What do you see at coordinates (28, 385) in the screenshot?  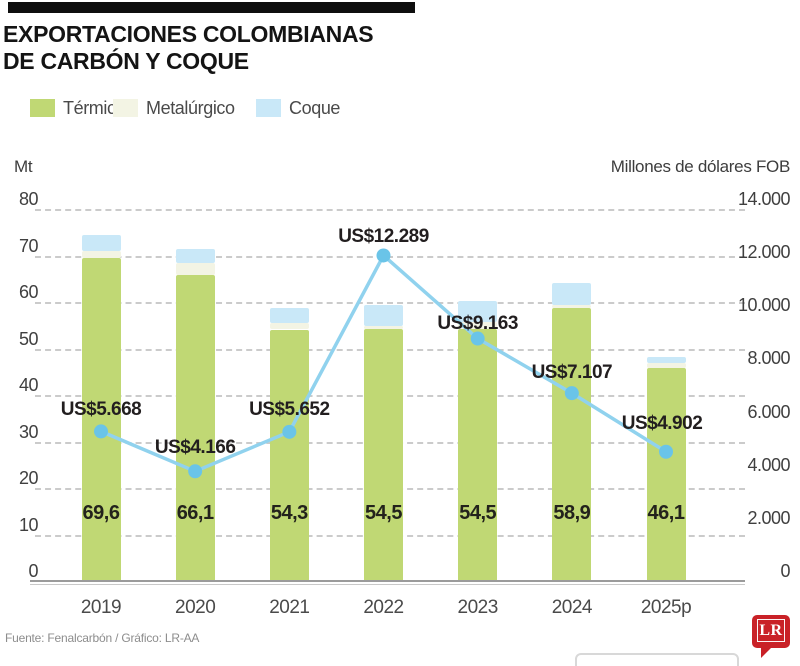 I see `left-axis-tick-40: 40` at bounding box center [28, 385].